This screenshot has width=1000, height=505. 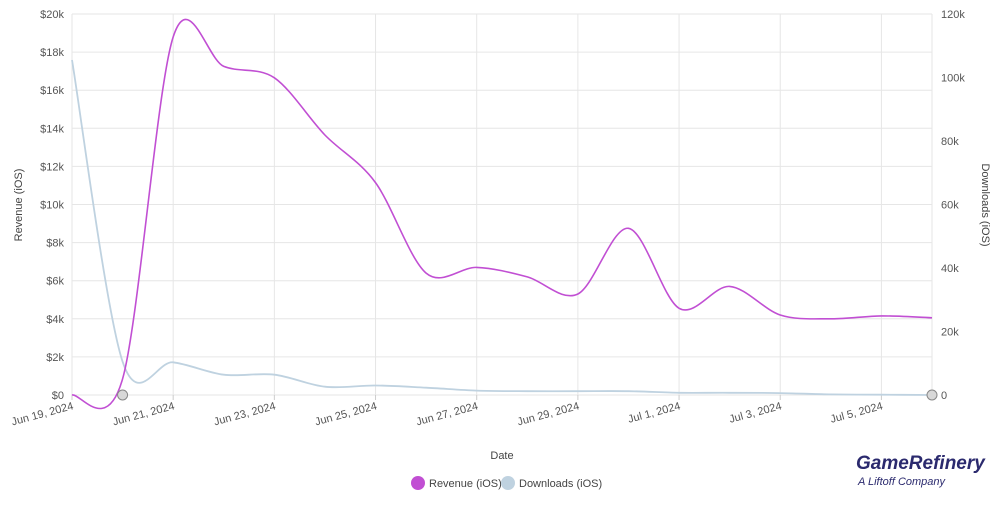 I want to click on x-tick-label: Jul 3, 2024, so click(x=755, y=413).